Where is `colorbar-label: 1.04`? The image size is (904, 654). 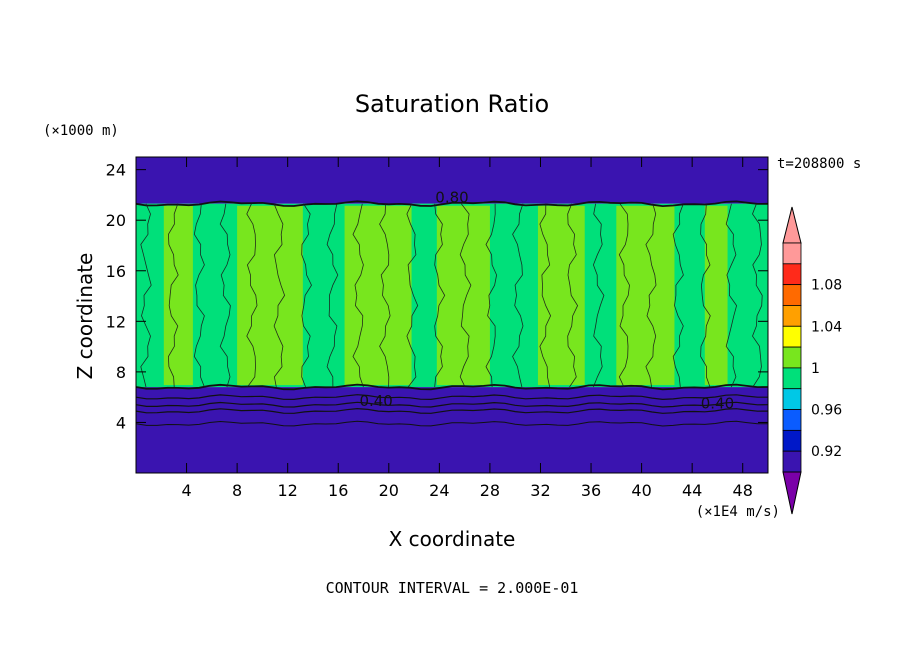
colorbar-label: 1.04 is located at coordinates (826, 327).